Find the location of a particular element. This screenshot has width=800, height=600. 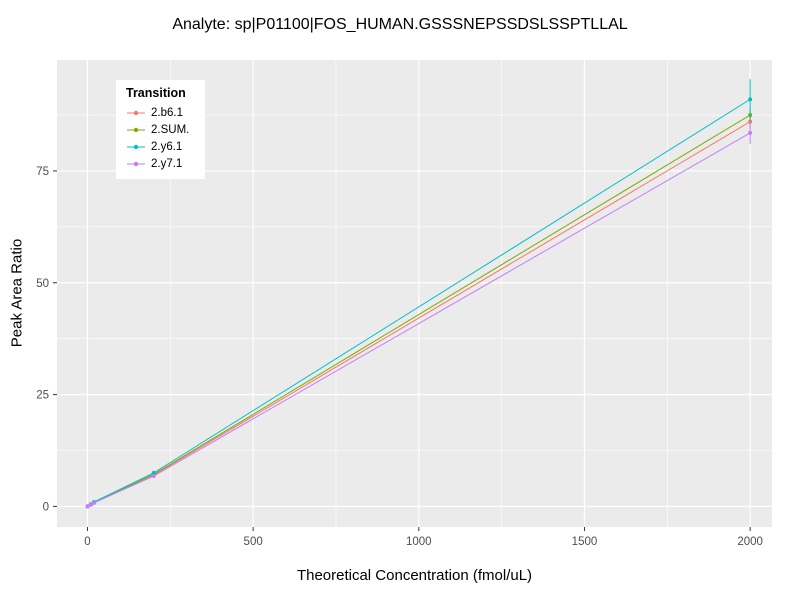

legend-item-label: 2.y7.1 is located at coordinates (167, 163).